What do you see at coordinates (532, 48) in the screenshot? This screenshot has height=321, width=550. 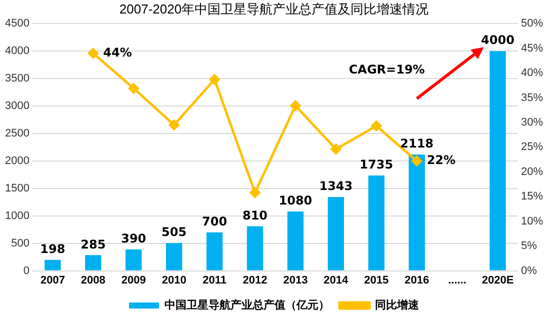 I see `y2-tick-label: 45%` at bounding box center [532, 48].